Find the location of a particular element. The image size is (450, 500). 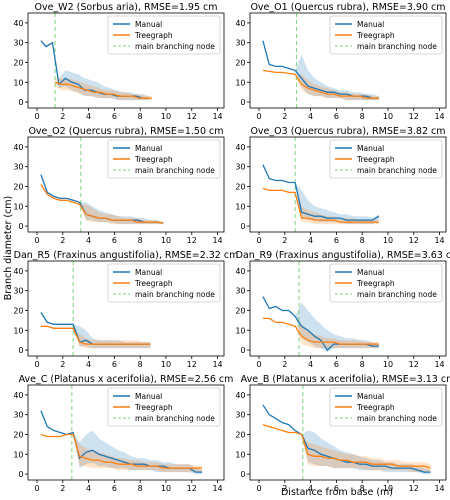

subplot-title: Ove_W2 (Sorbus aria), RMSE=1.95 cm is located at coordinates (125, 7).